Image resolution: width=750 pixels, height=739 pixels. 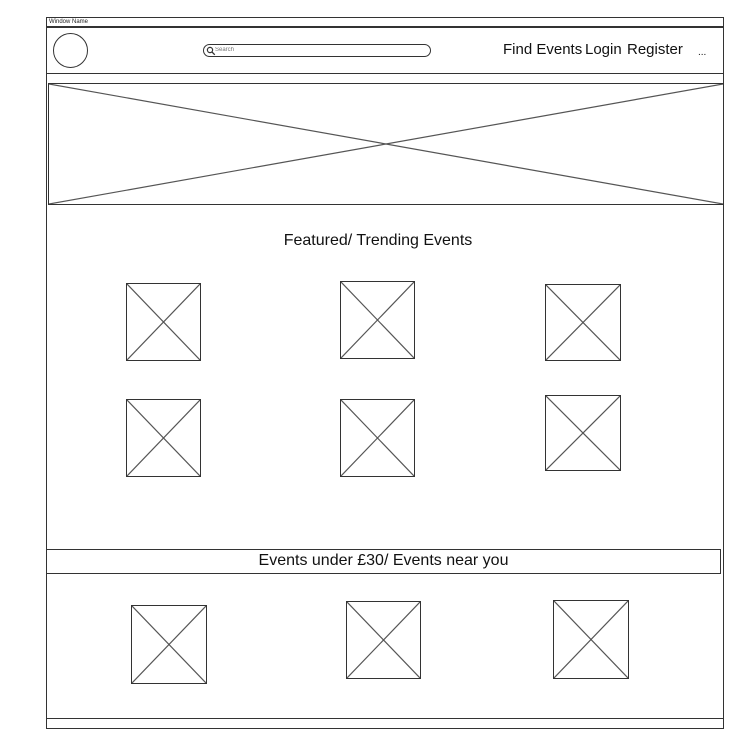 I want to click on site-header, so click(x=385, y=50).